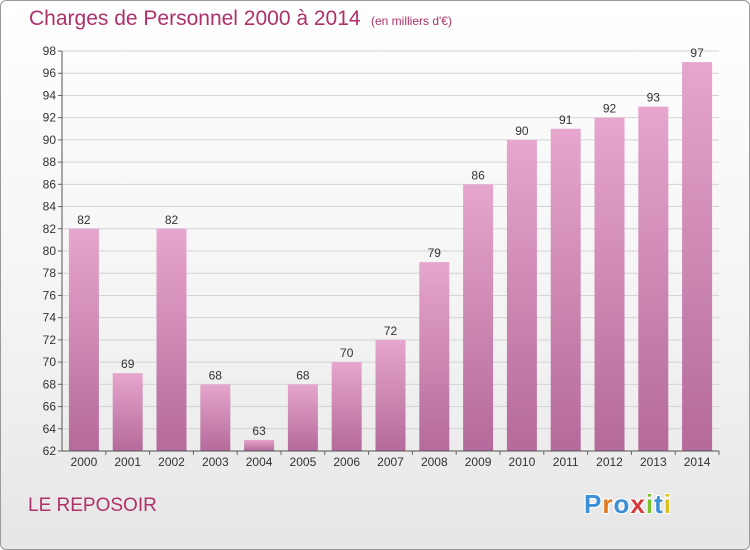  I want to click on y-tick-label: 68, so click(50, 384).